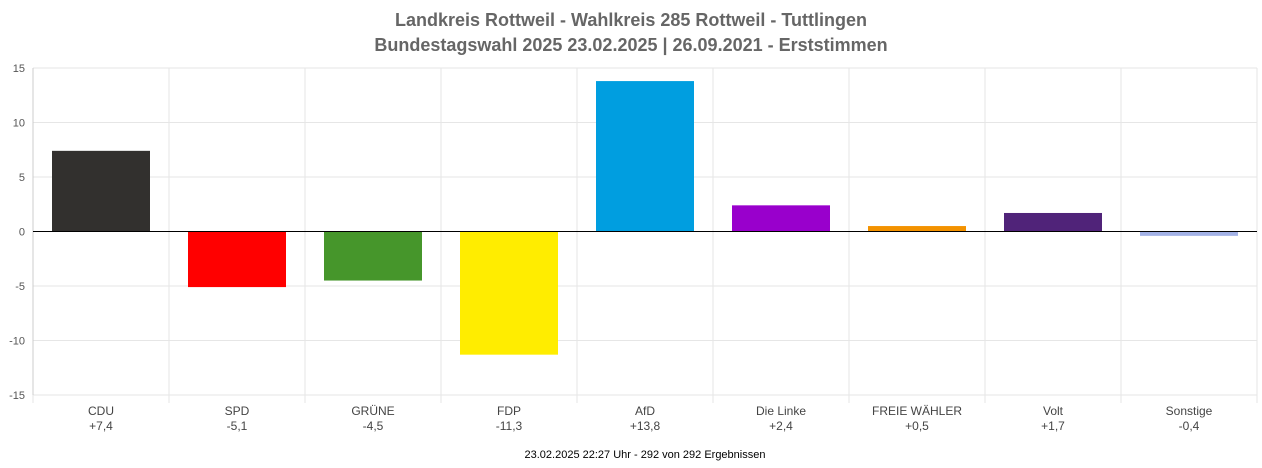 This screenshot has width=1262, height=468. Describe the element at coordinates (1189, 411) in the screenshot. I see `x-category-label: Sonstige` at that location.